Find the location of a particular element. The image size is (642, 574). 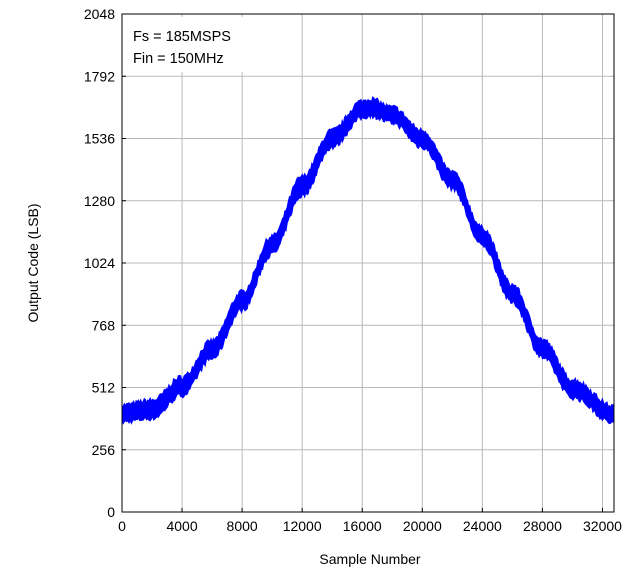

x-axis-ticks: 0 4000 8000 12000 16000 20000 24000 28000 32000 is located at coordinates (370, 521).